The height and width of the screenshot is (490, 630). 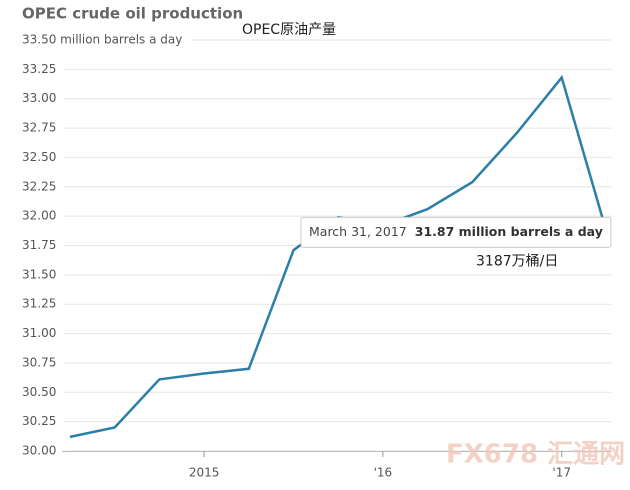 What do you see at coordinates (39, 451) in the screenshot?
I see `y-tick-label: 30.00` at bounding box center [39, 451].